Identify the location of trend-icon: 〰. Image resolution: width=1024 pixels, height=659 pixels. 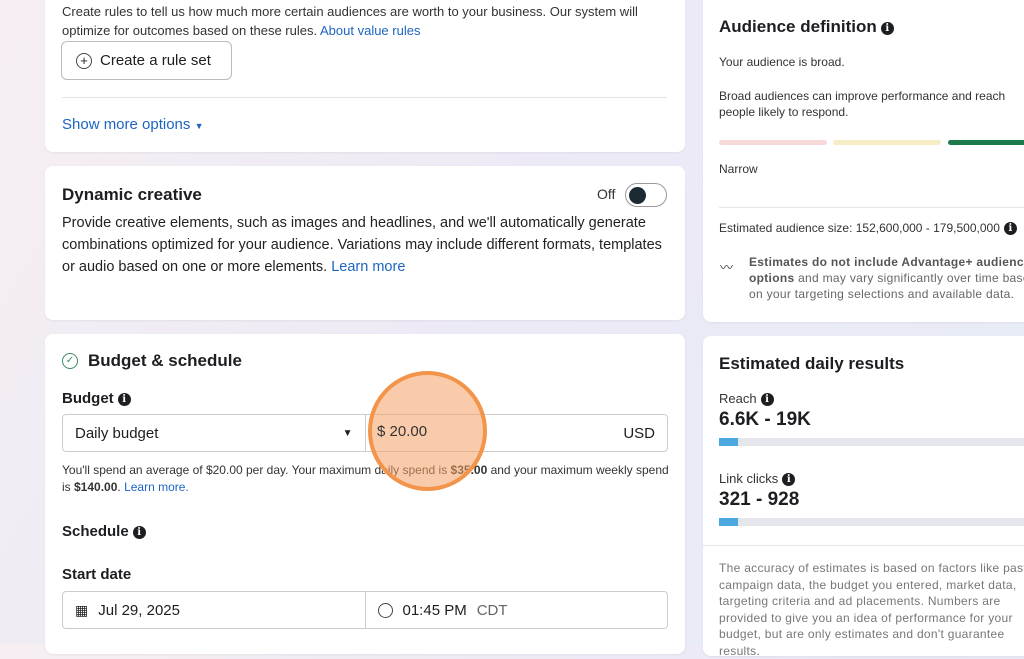
(727, 267).